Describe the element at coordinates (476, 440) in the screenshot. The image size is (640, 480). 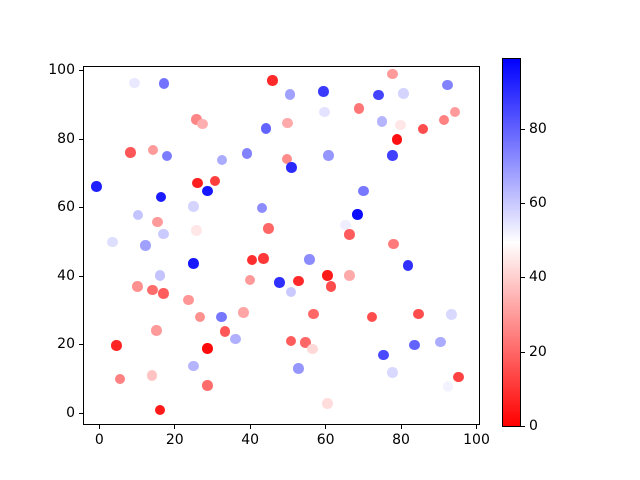
I see `x-tick-label: 100` at that location.